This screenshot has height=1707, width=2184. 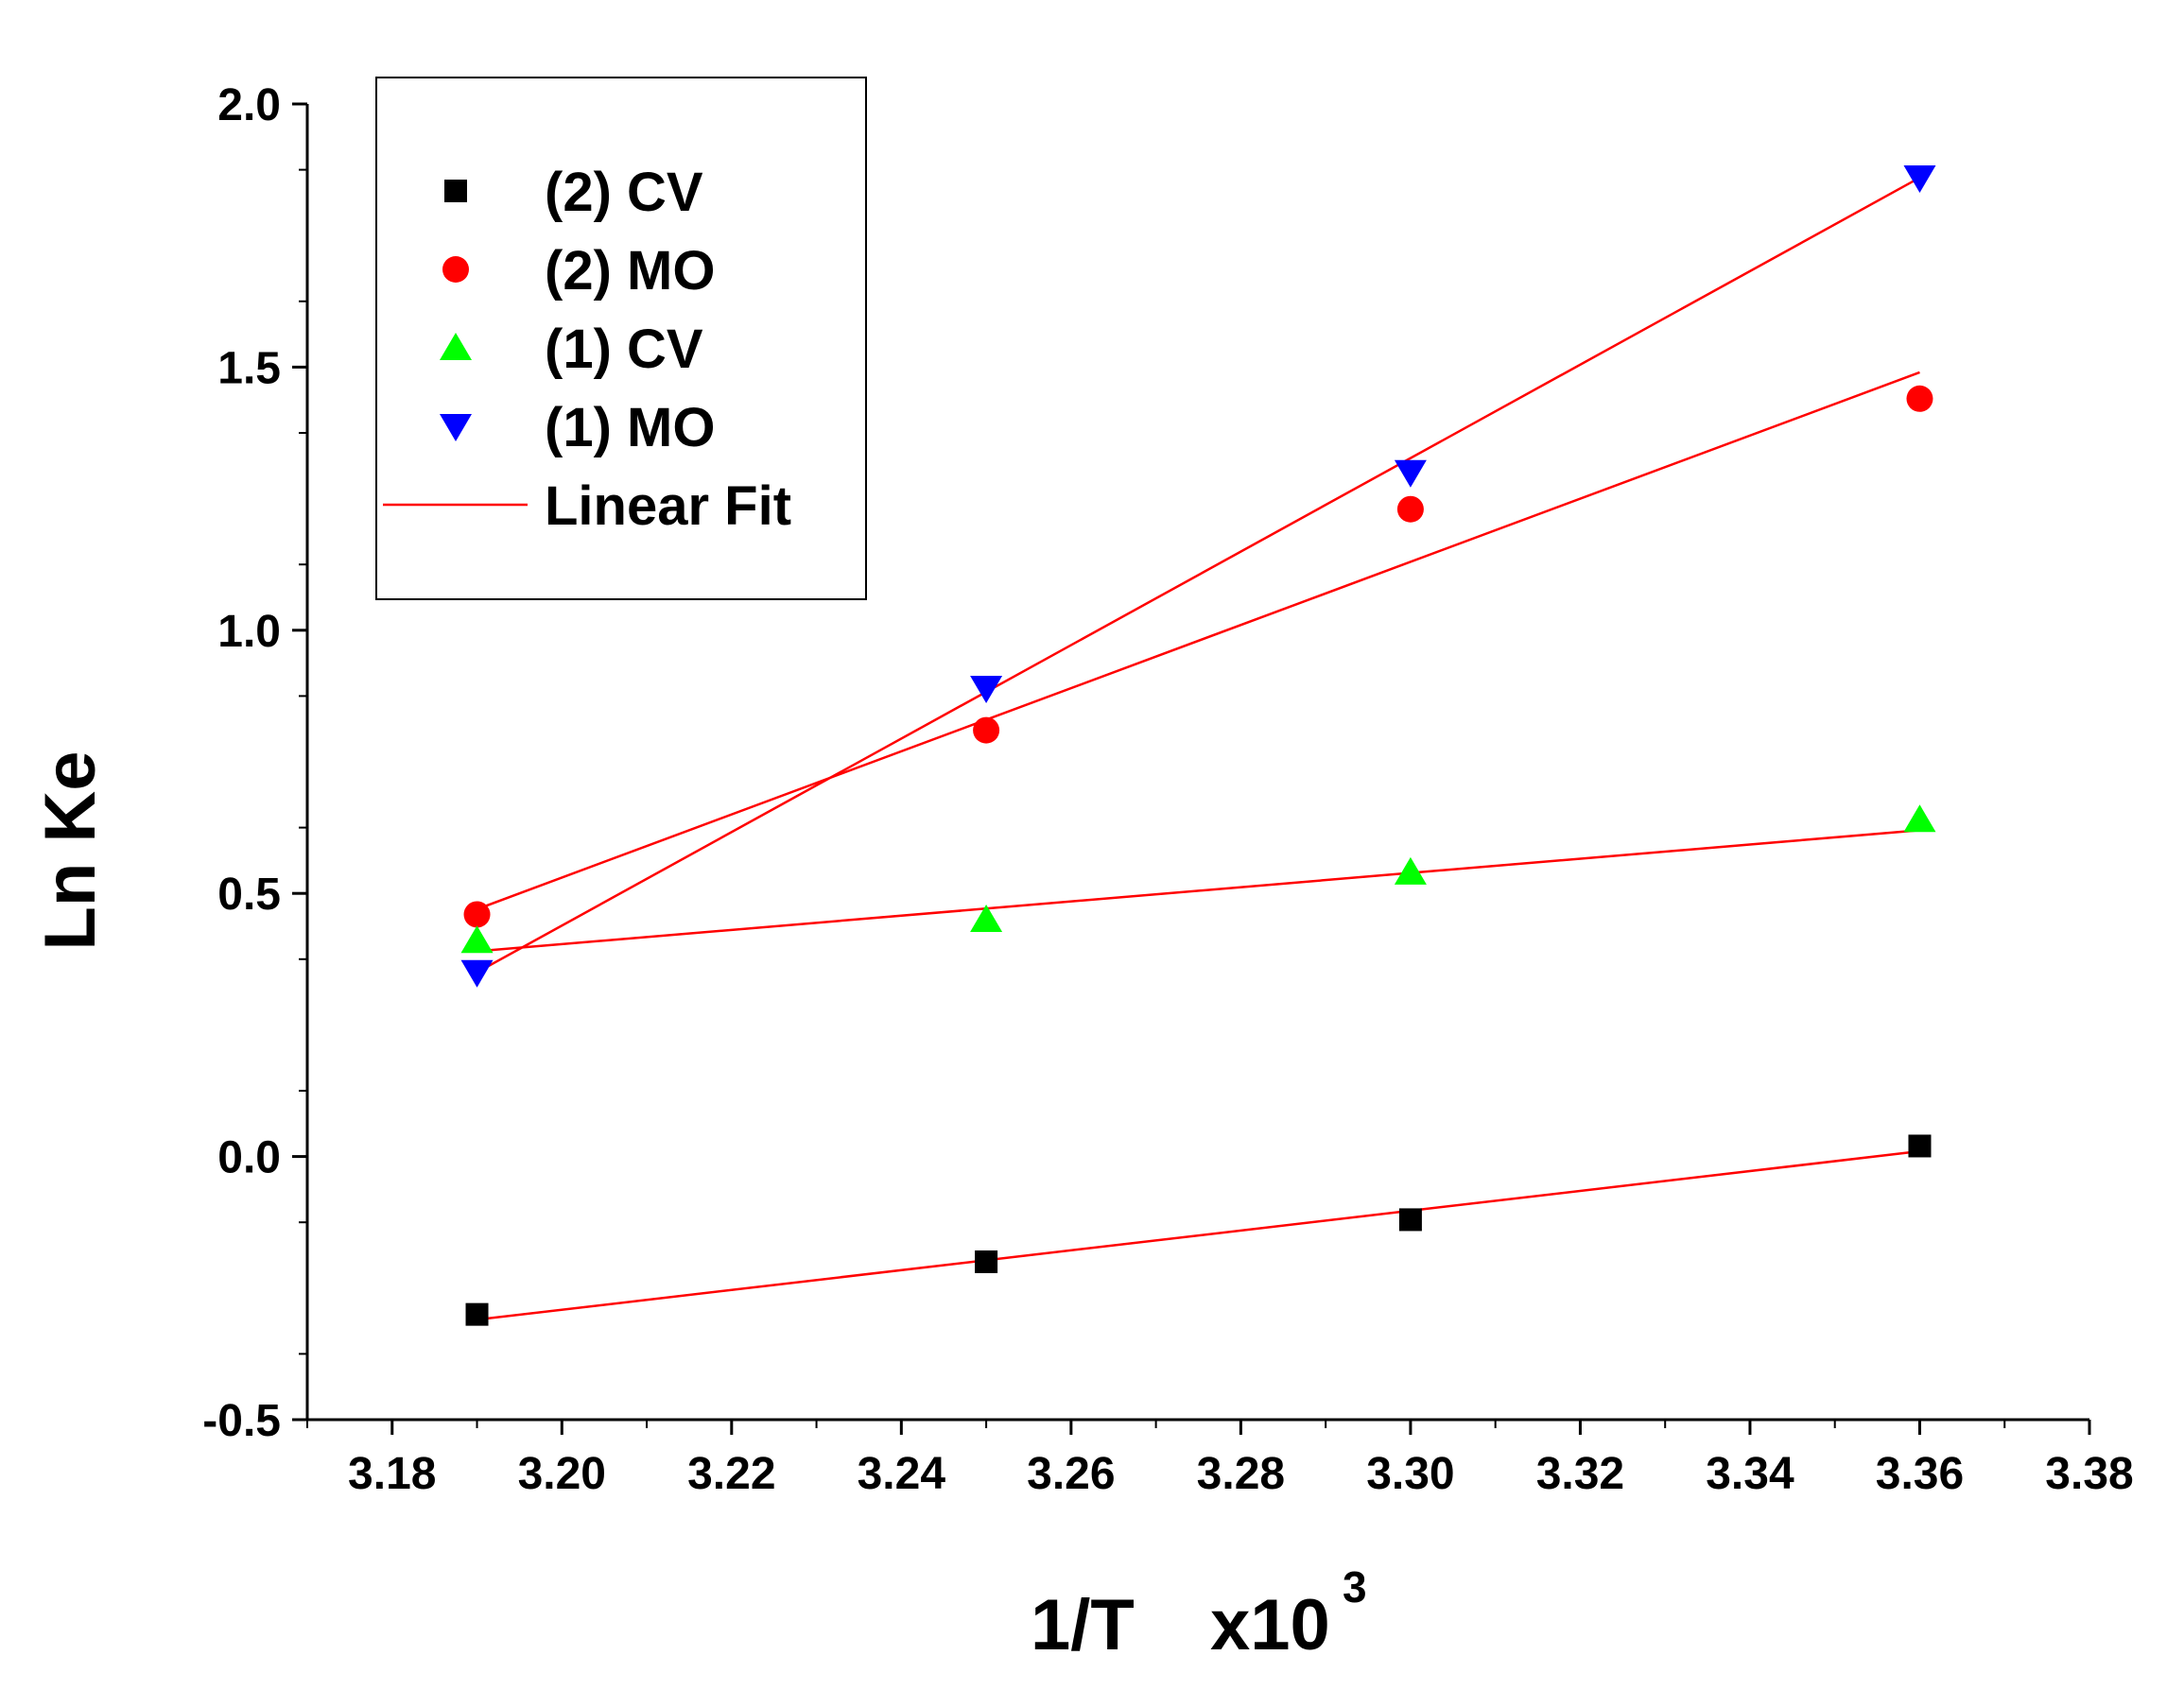 I want to click on x-tick-label: 3.36, so click(x=1920, y=1474).